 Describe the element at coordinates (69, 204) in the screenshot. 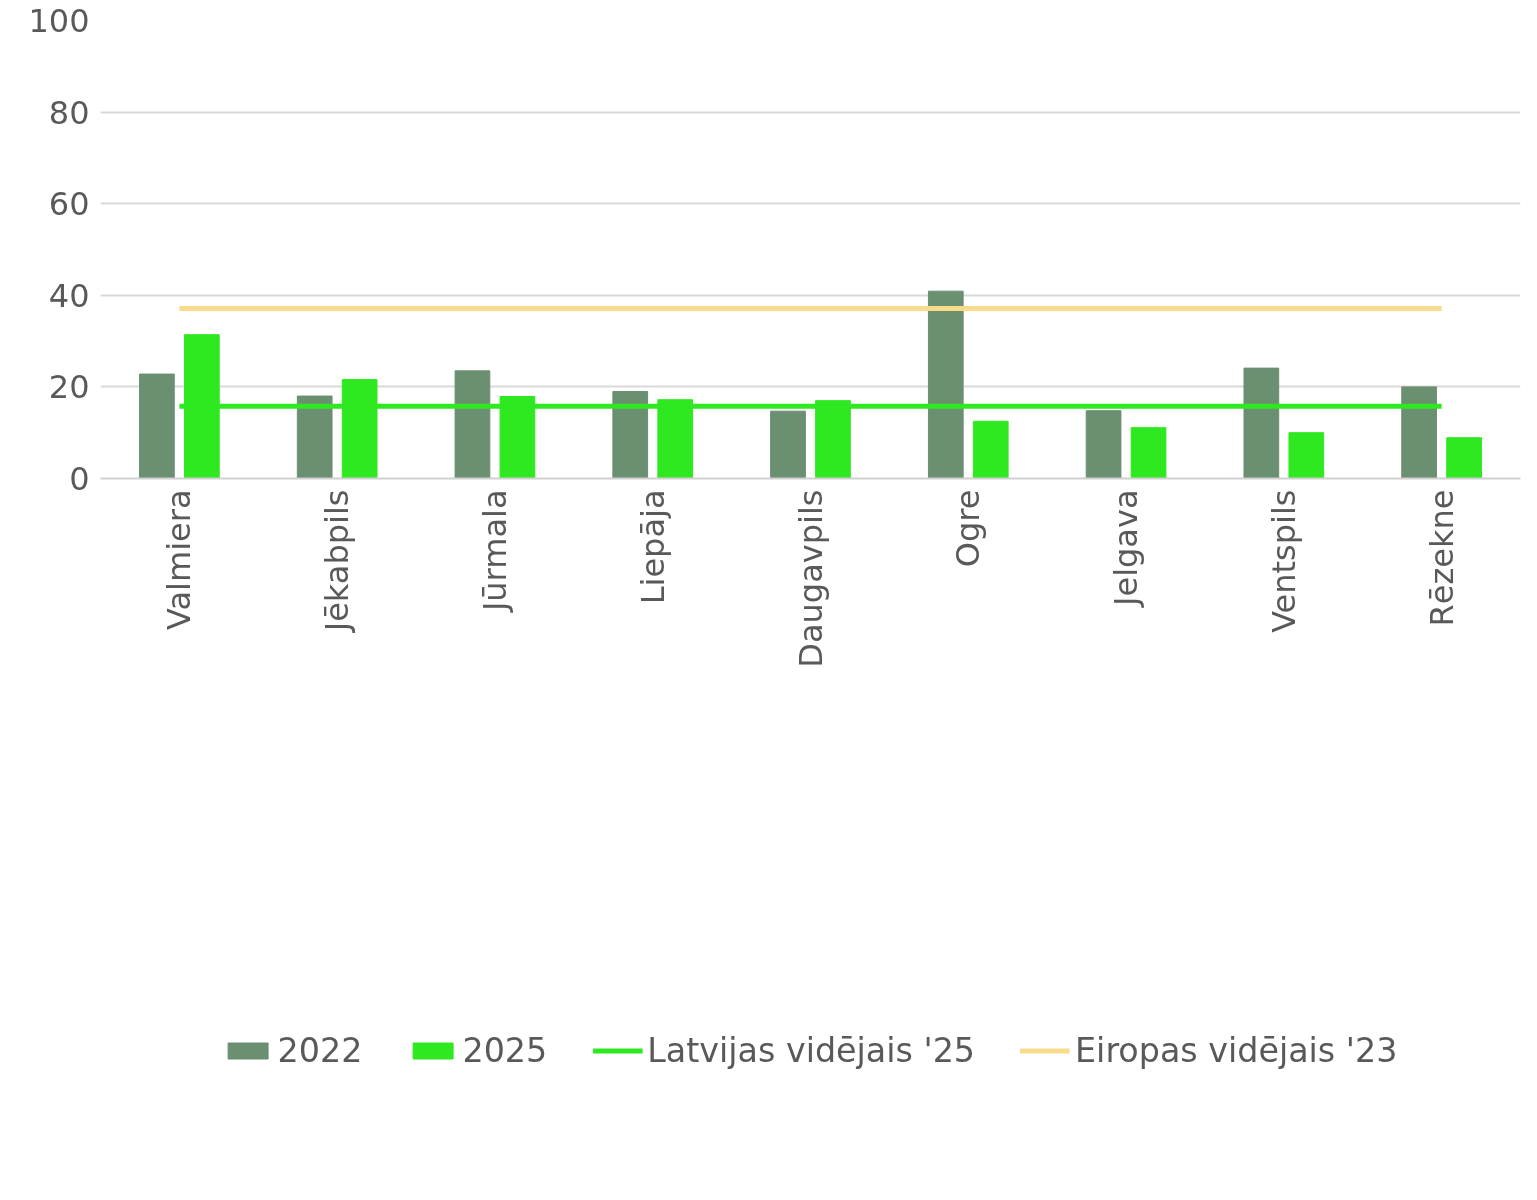

I see `y-tick-label: 60` at that location.